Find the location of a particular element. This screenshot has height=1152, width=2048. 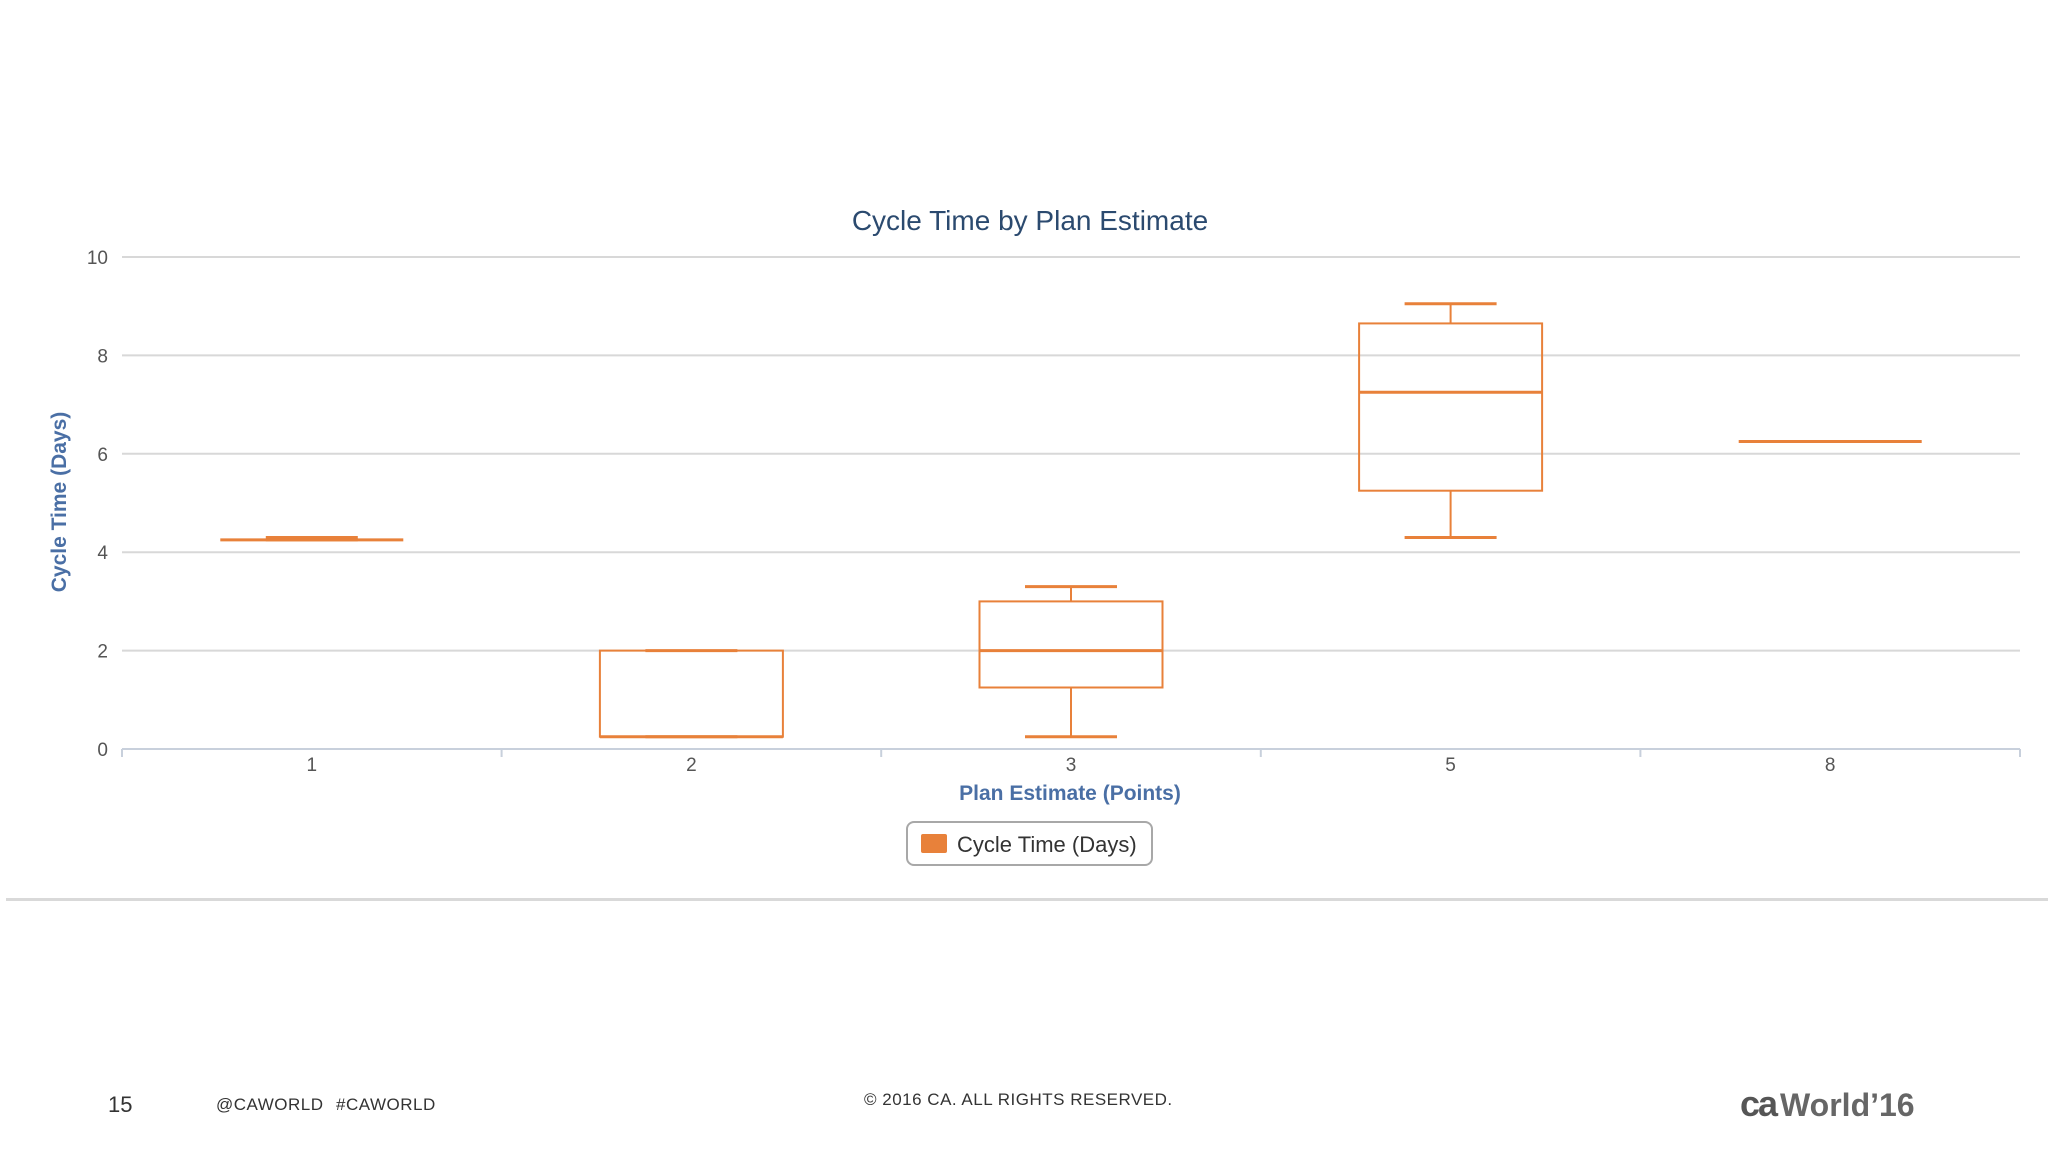

x-tick-label: 8 is located at coordinates (1830, 765).